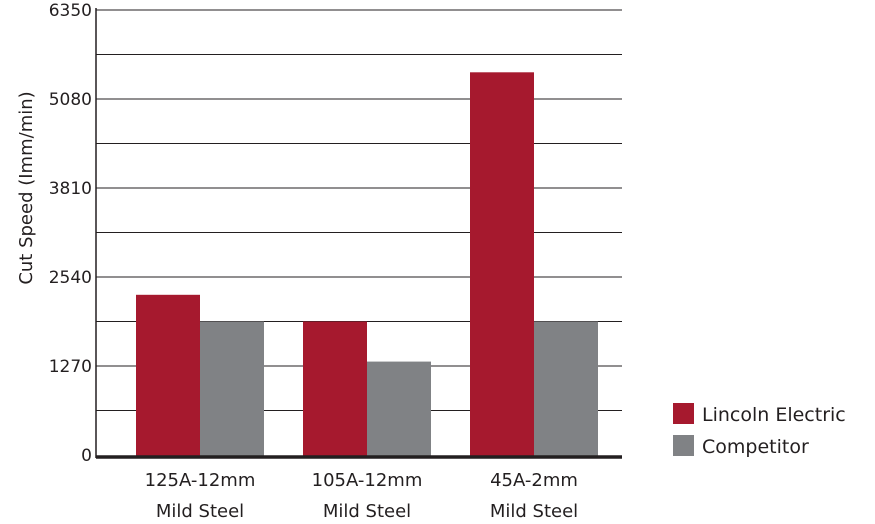  What do you see at coordinates (70, 11) in the screenshot?
I see `y-tick-label: 6350` at bounding box center [70, 11].